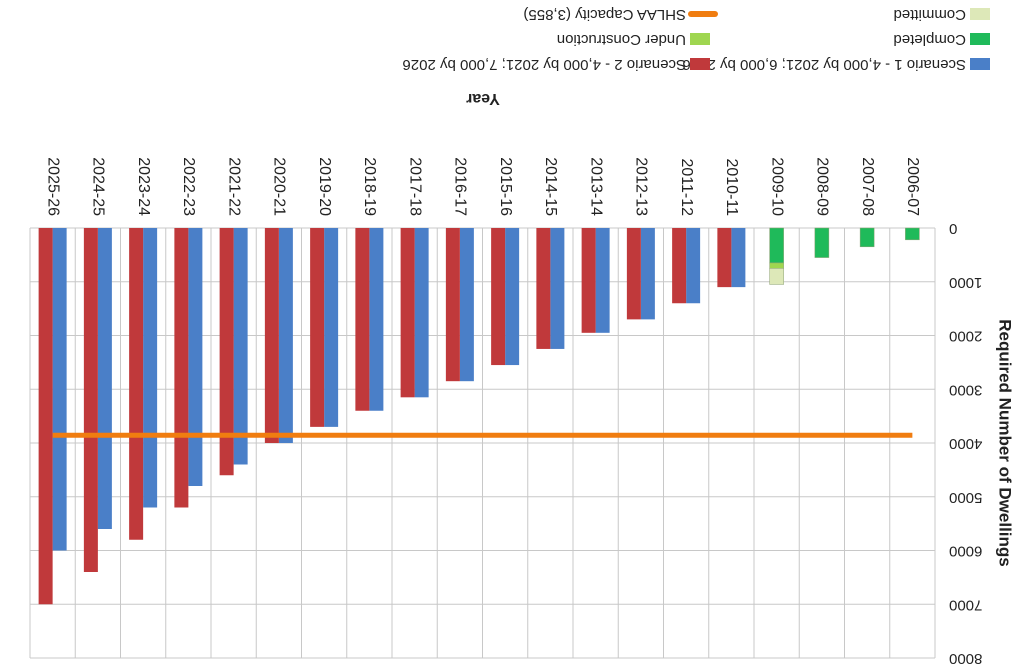  I want to click on x-tick-label: 2006-07, so click(912, 186).